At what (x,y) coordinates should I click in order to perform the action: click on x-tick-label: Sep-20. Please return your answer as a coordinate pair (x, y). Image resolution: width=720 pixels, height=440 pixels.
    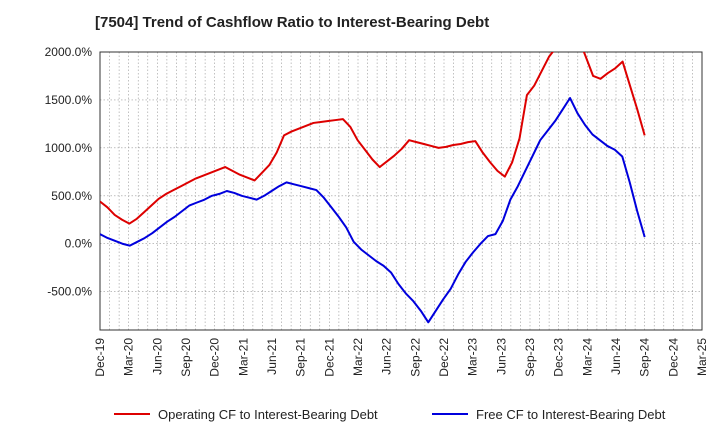
    Looking at the image, I should click on (186, 357).